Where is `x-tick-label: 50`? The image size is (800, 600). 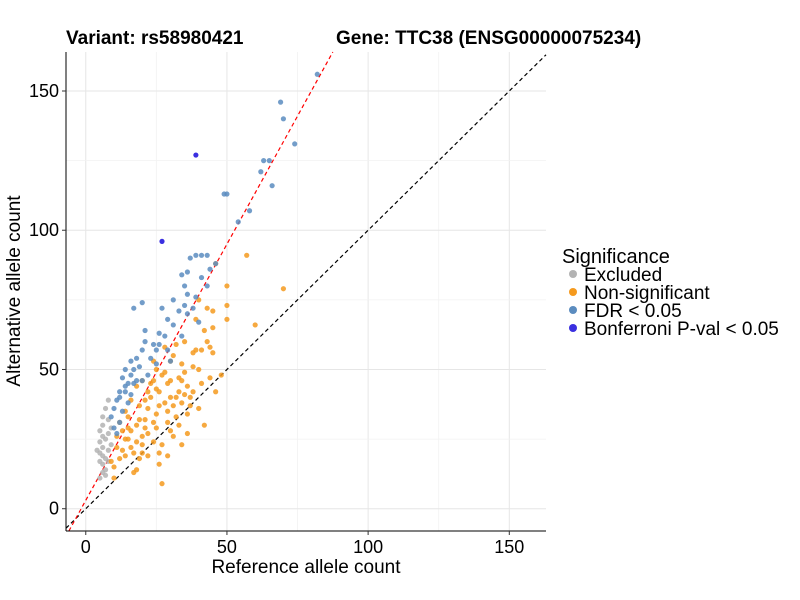 x-tick-label: 50 is located at coordinates (227, 547).